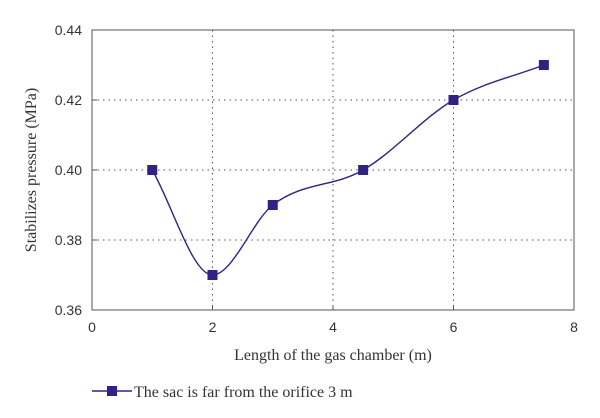 This screenshot has width=600, height=418. What do you see at coordinates (454, 327) in the screenshot?
I see `x-tick-label: 6` at bounding box center [454, 327].